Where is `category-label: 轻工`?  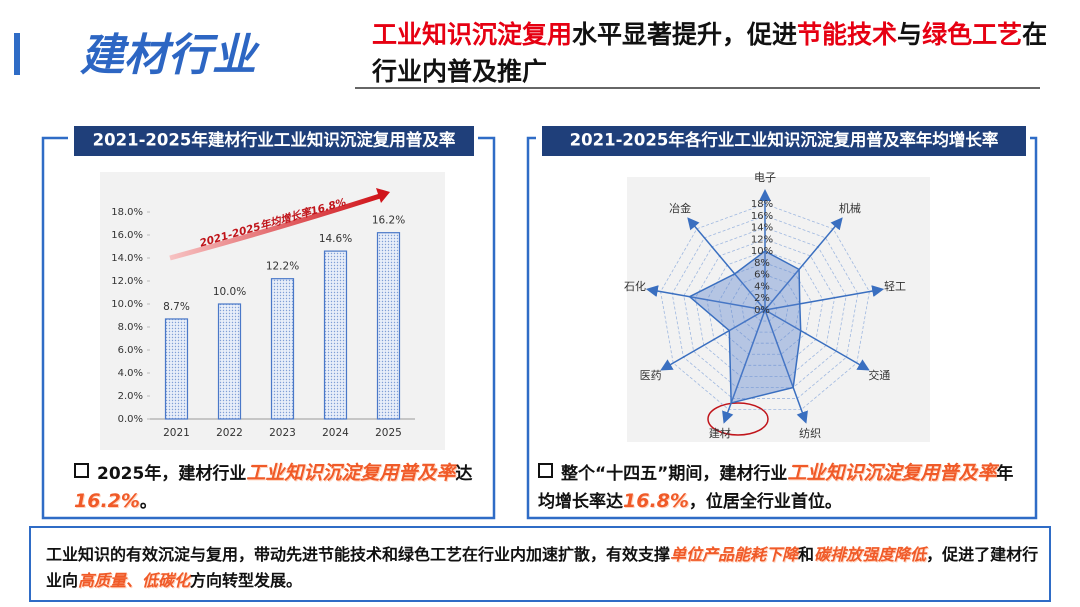 category-label: 轻工 is located at coordinates (895, 286).